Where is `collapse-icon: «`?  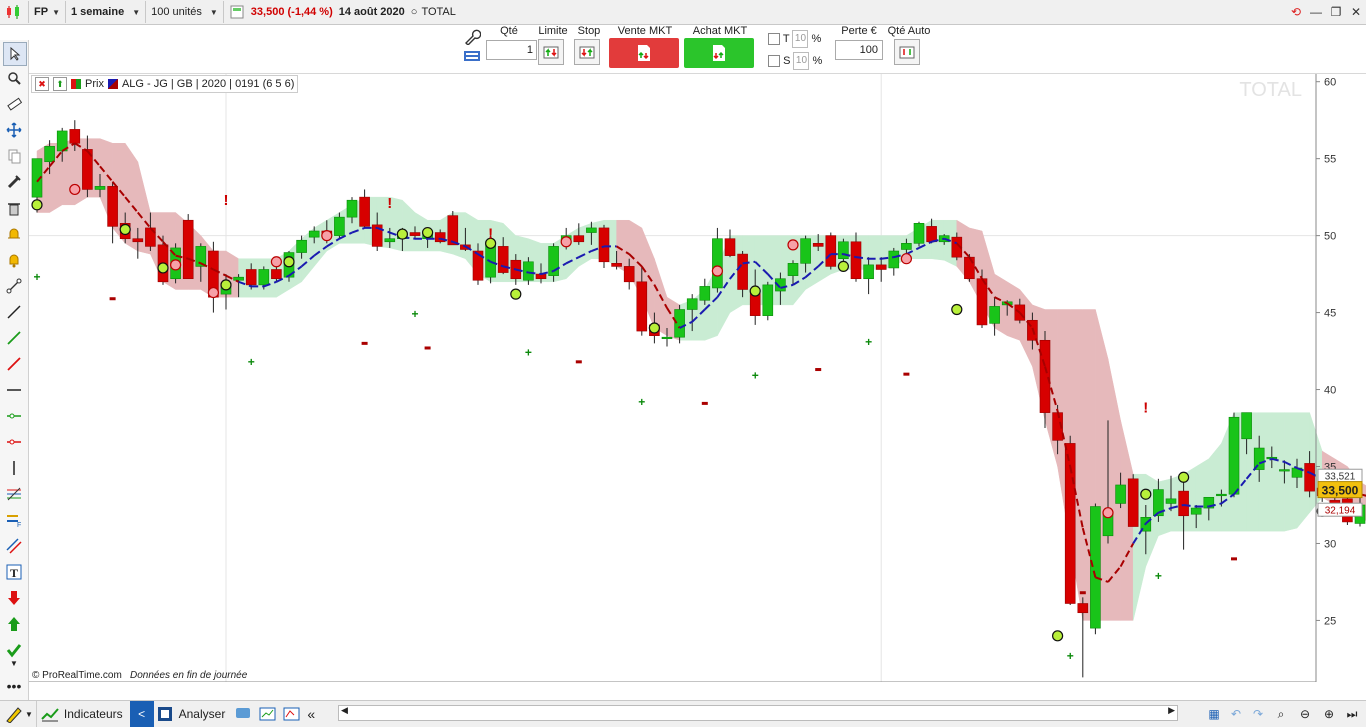
collapse-icon: « is located at coordinates (311, 714).